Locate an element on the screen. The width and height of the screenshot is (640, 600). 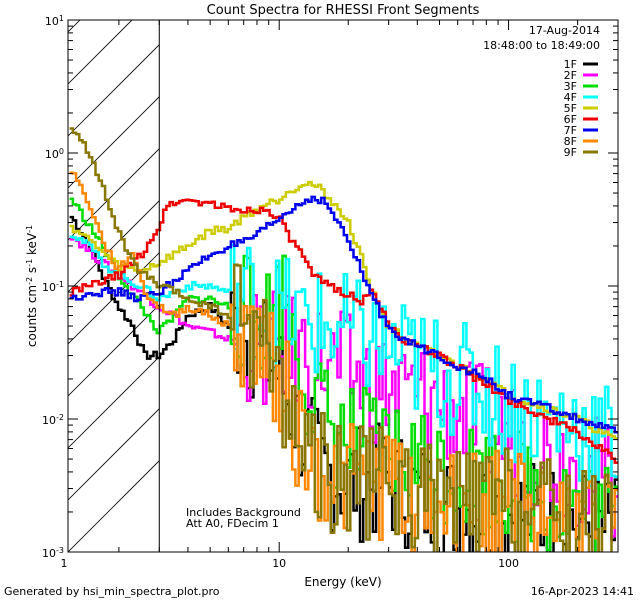
y-tick-label: 10¹ is located at coordinates (54, 21).